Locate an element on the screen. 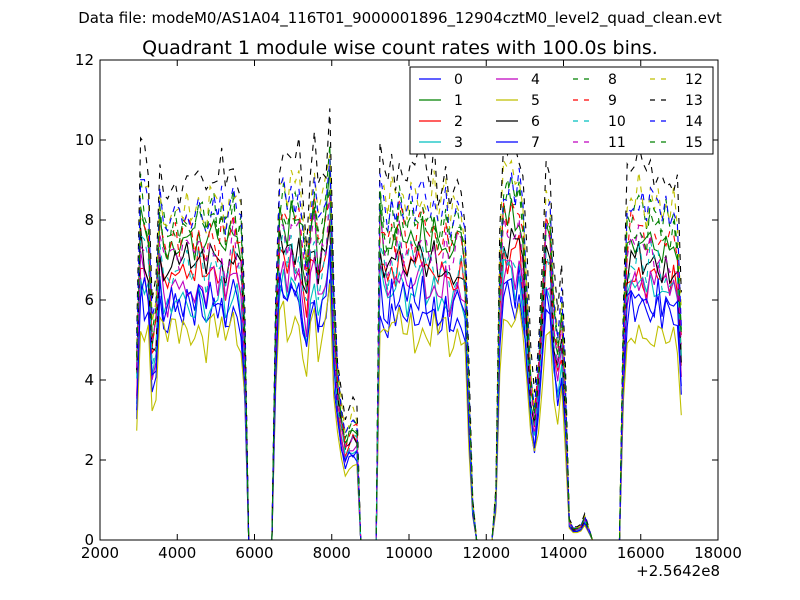 The image size is (800, 600). legend-label-12: 12 is located at coordinates (694, 80).